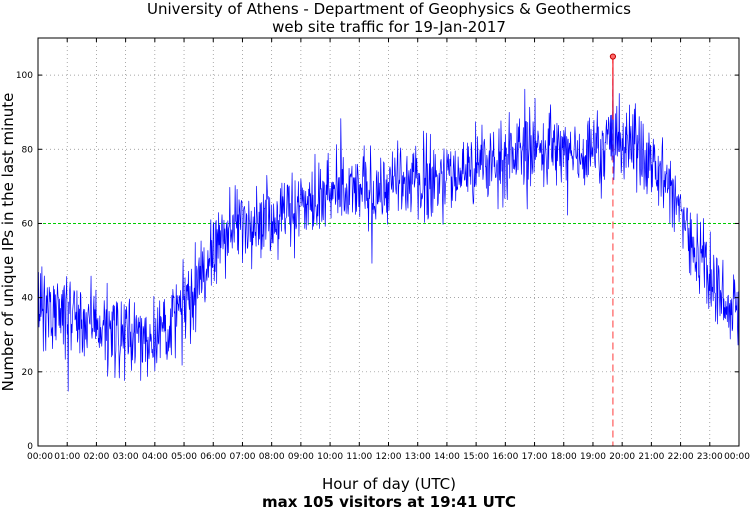  Describe the element at coordinates (593, 457) in the screenshot. I see `x-tick-label: 19:00` at that location.